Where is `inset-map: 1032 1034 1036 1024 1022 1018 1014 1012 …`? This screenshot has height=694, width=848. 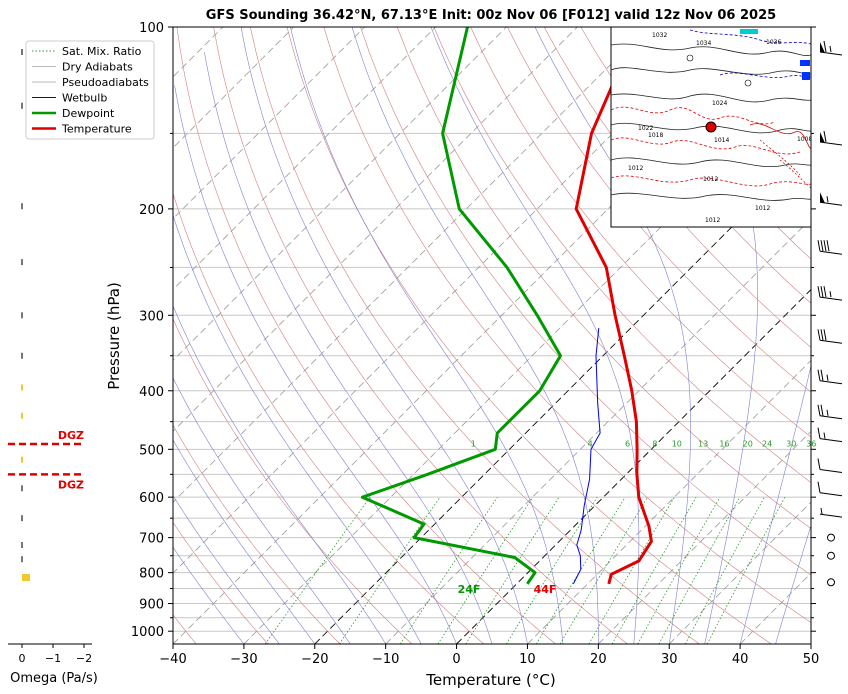 inset-map: 1032 1034 1036 1024 1022 1018 1014 1012 … is located at coordinates (711, 127).